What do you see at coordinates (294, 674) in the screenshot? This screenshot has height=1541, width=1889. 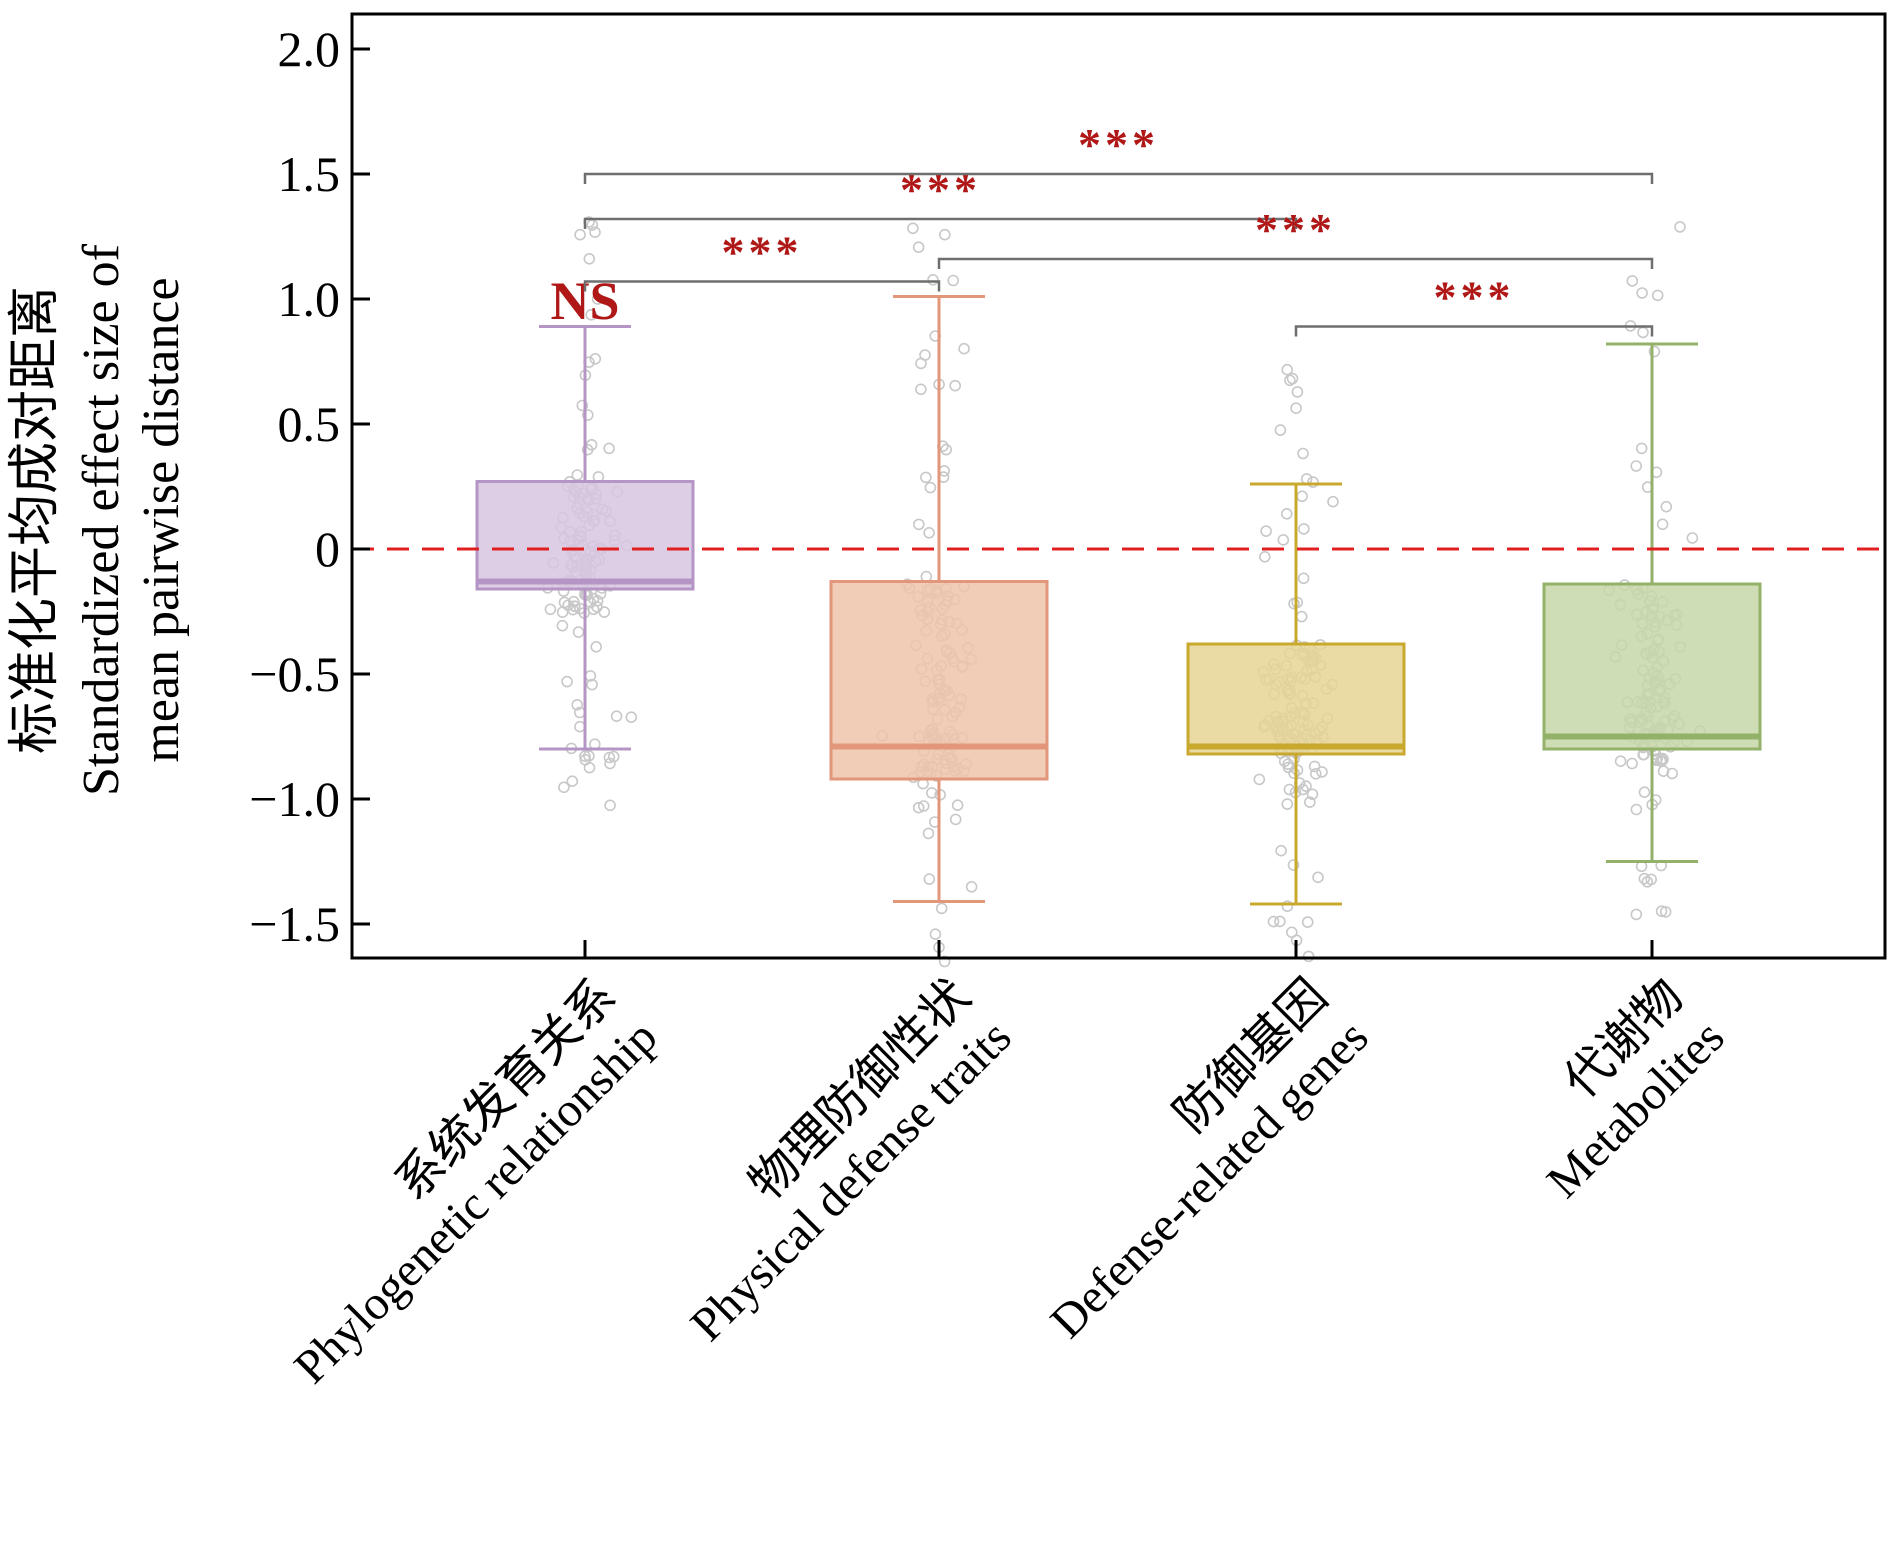 I see `y-tick-label: −0.5` at bounding box center [294, 674].